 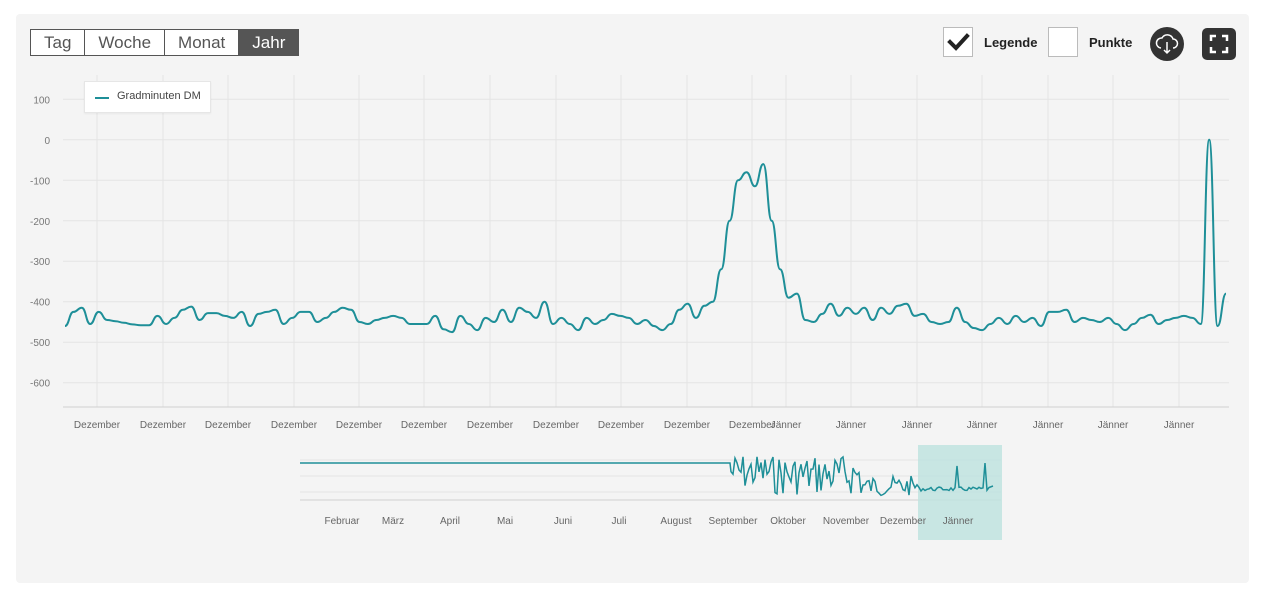 I want to click on nav-x-tick-label: Dezember, so click(x=903, y=521).